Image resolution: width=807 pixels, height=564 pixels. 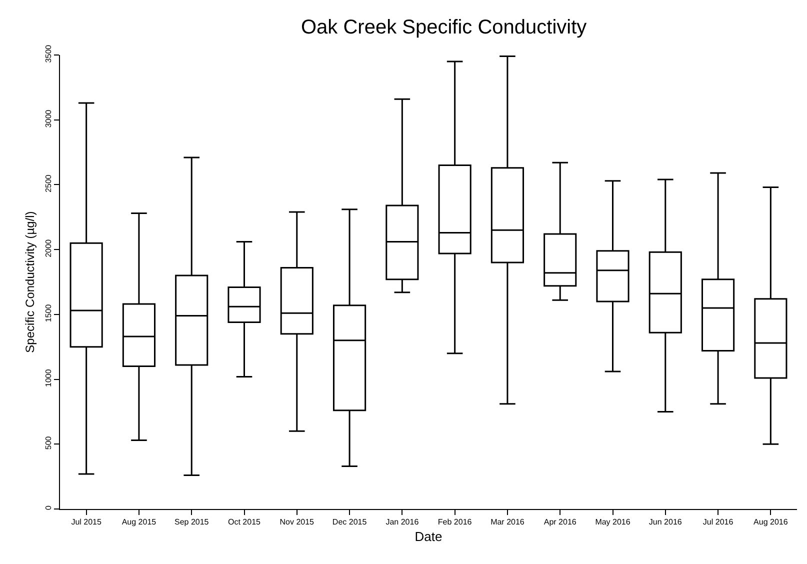 What do you see at coordinates (403, 522) in the screenshot?
I see `x-tick-label: Jan 2016` at bounding box center [403, 522].